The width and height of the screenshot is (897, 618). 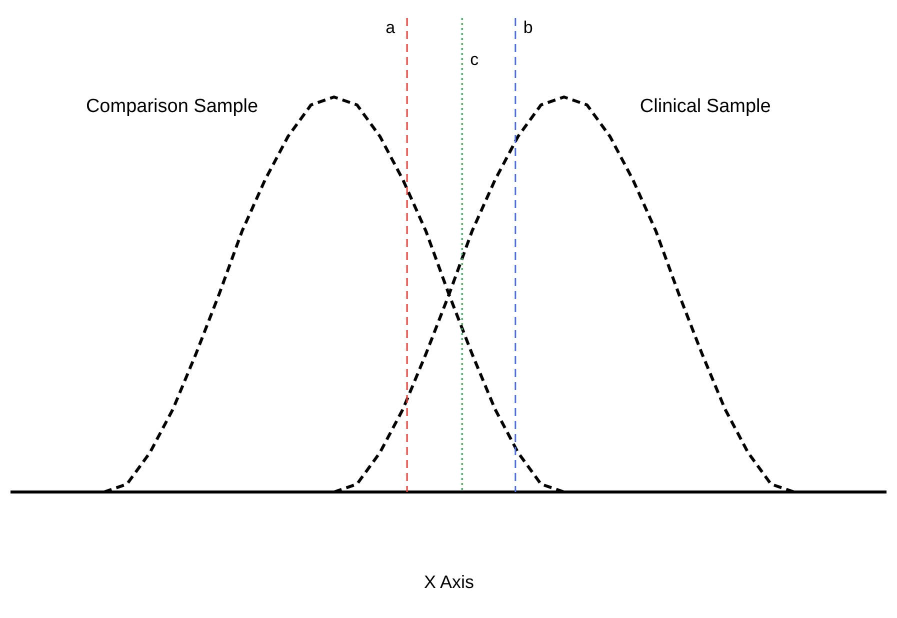 I want to click on text: c, so click(x=475, y=60).